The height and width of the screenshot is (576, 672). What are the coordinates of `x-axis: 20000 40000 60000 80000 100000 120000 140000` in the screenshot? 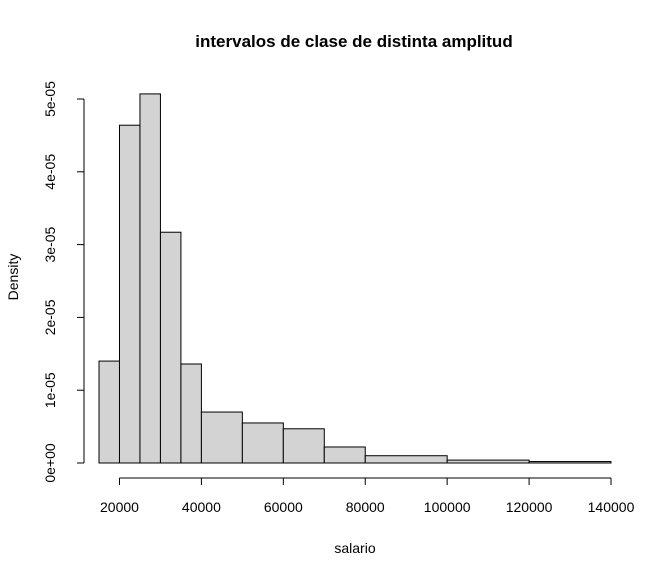 It's located at (367, 496).